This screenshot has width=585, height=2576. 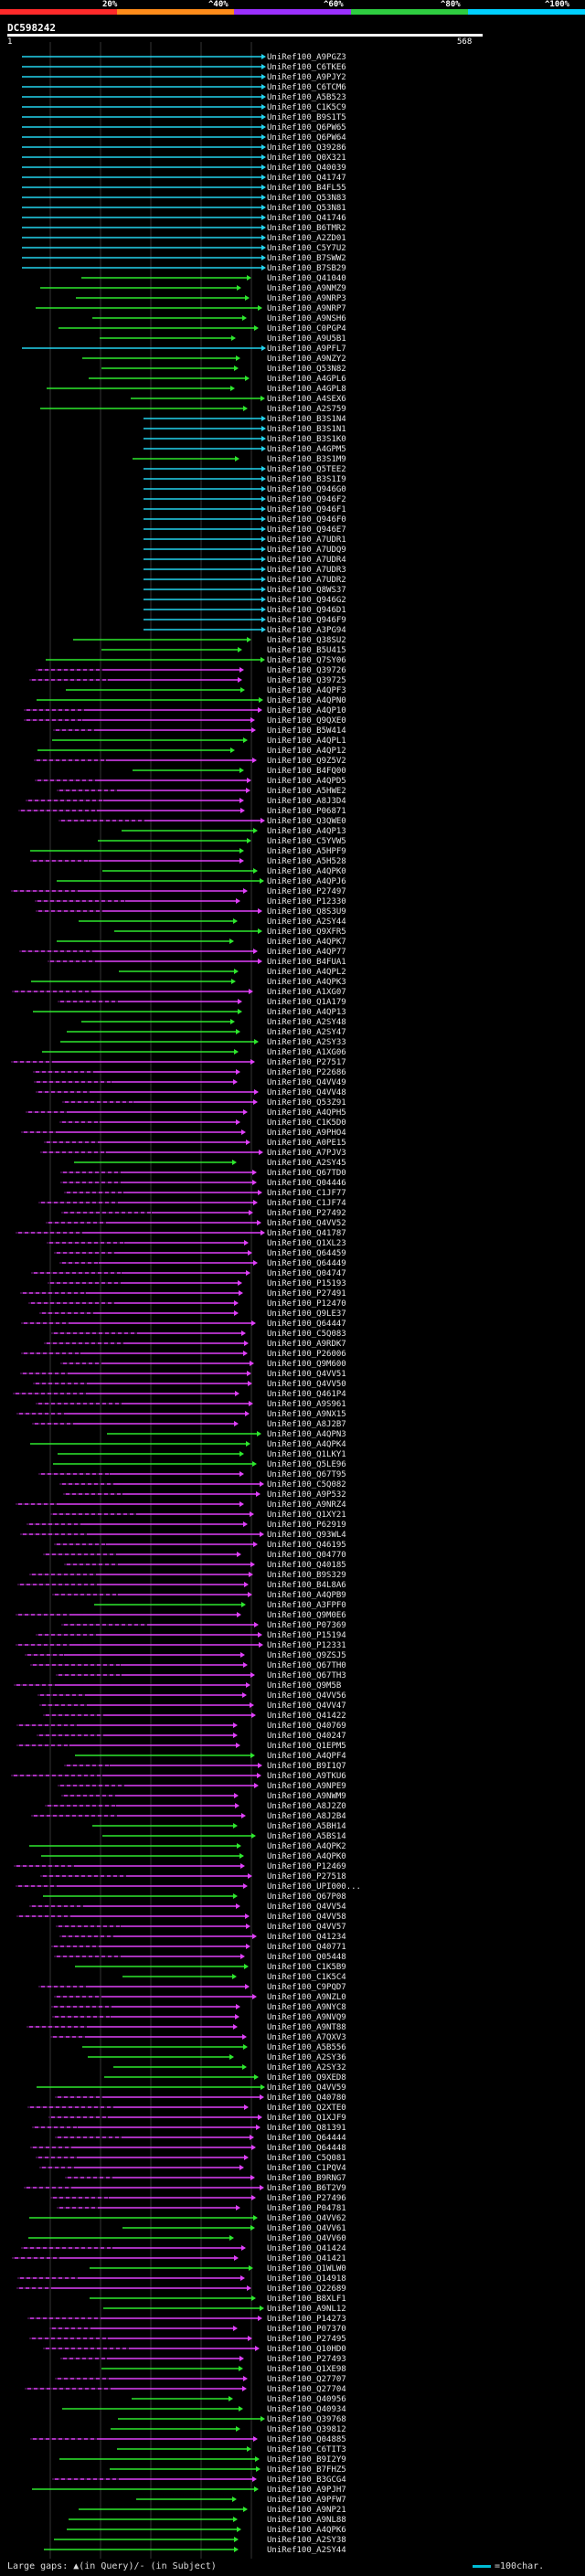 I want to click on hit-track: UniRef100_Q4VV56, so click(x=192, y=1696).